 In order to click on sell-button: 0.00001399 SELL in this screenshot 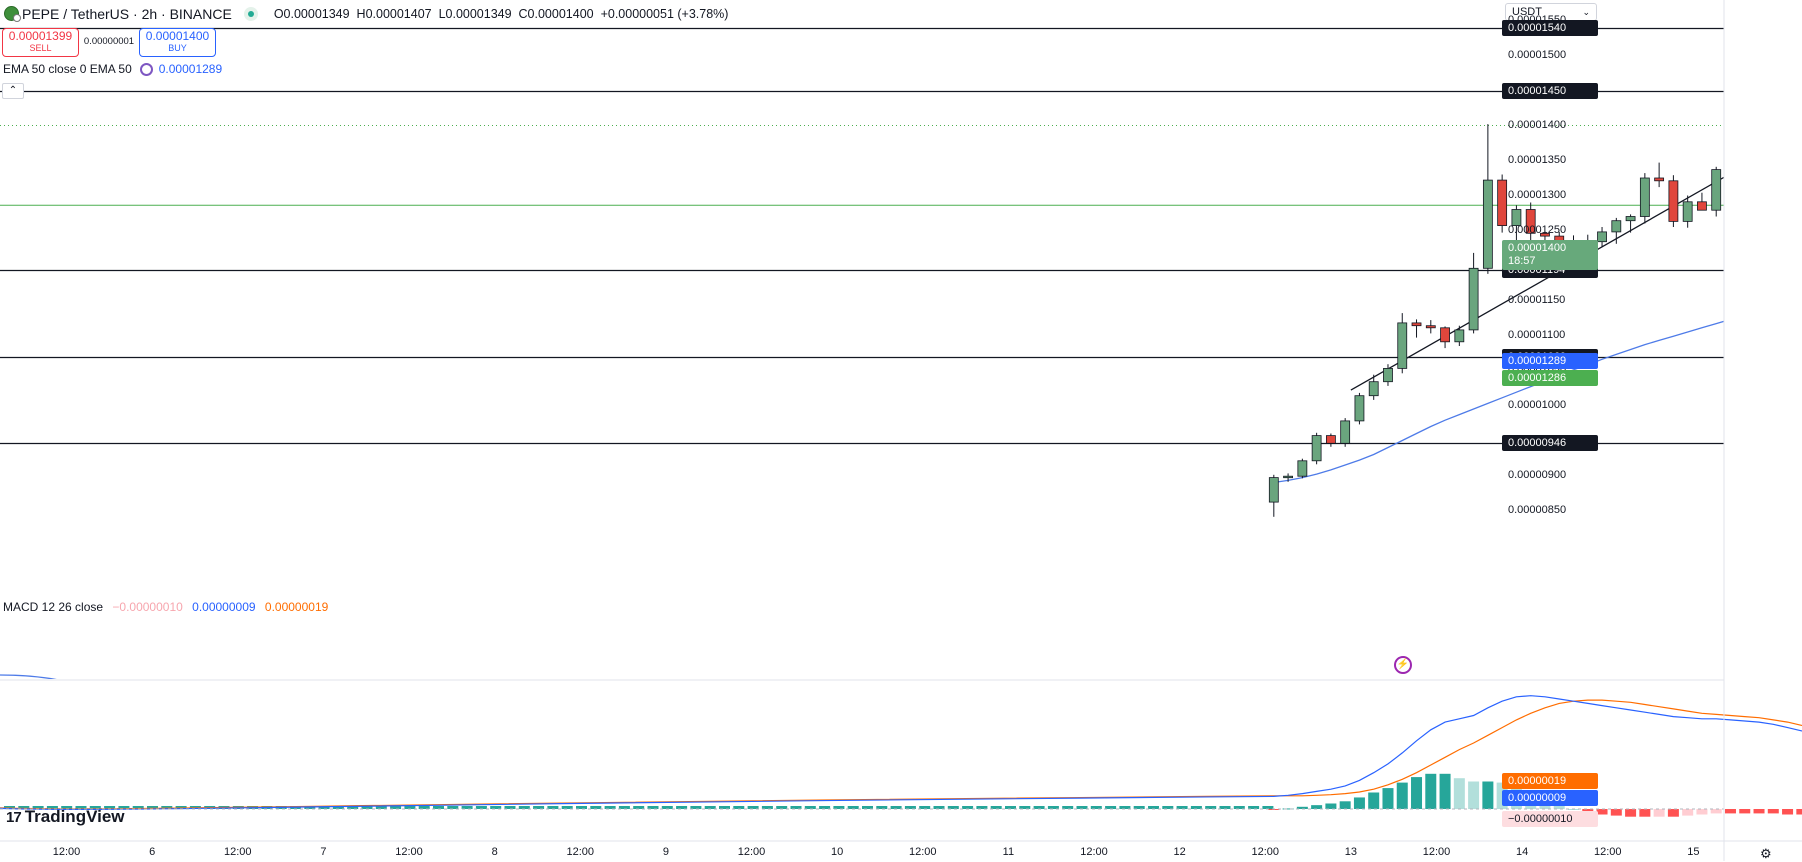, I will do `click(40, 42)`.